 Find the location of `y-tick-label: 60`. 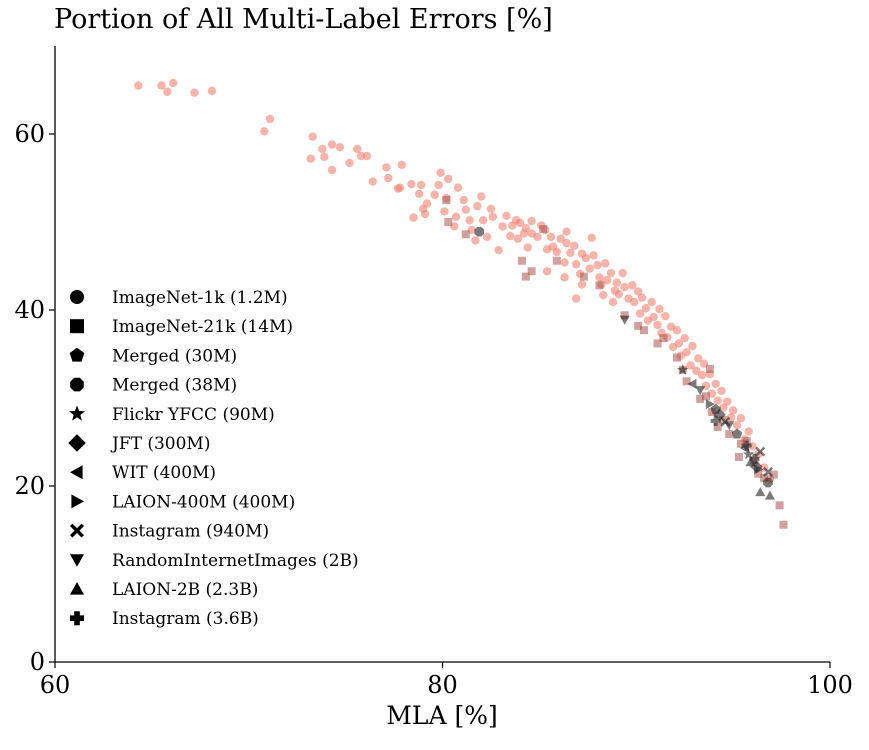

y-tick-label: 60 is located at coordinates (29, 134).